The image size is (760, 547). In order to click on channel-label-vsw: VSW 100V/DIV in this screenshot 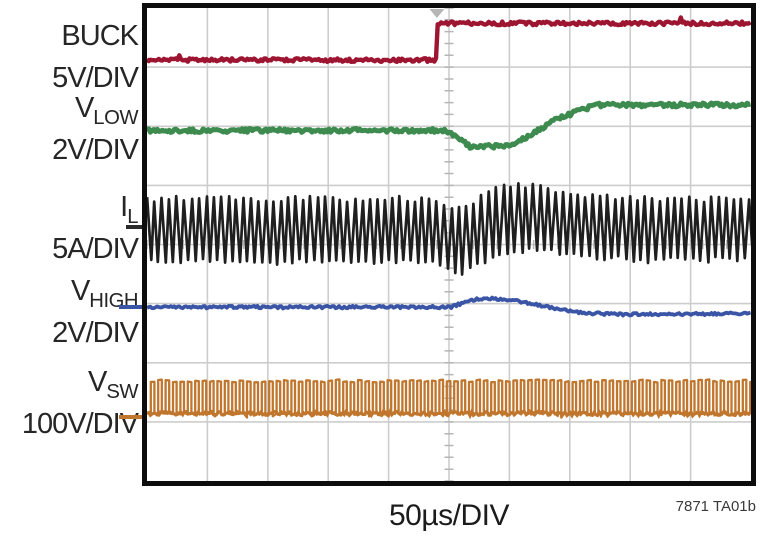, I will do `click(80, 403)`.